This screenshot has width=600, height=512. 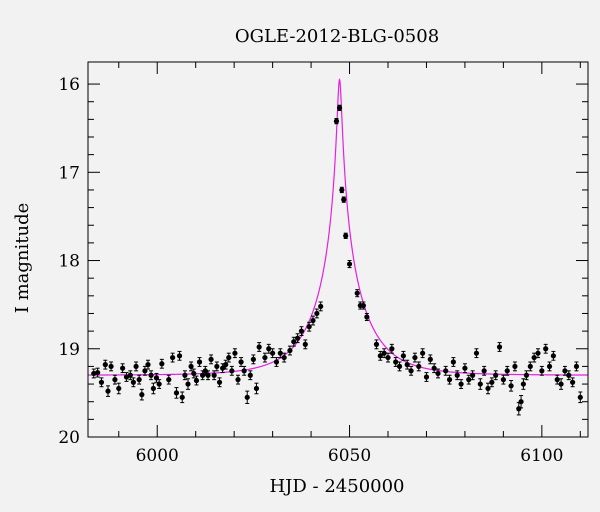 I want to click on y-tick-label: 19, so click(x=69, y=350).